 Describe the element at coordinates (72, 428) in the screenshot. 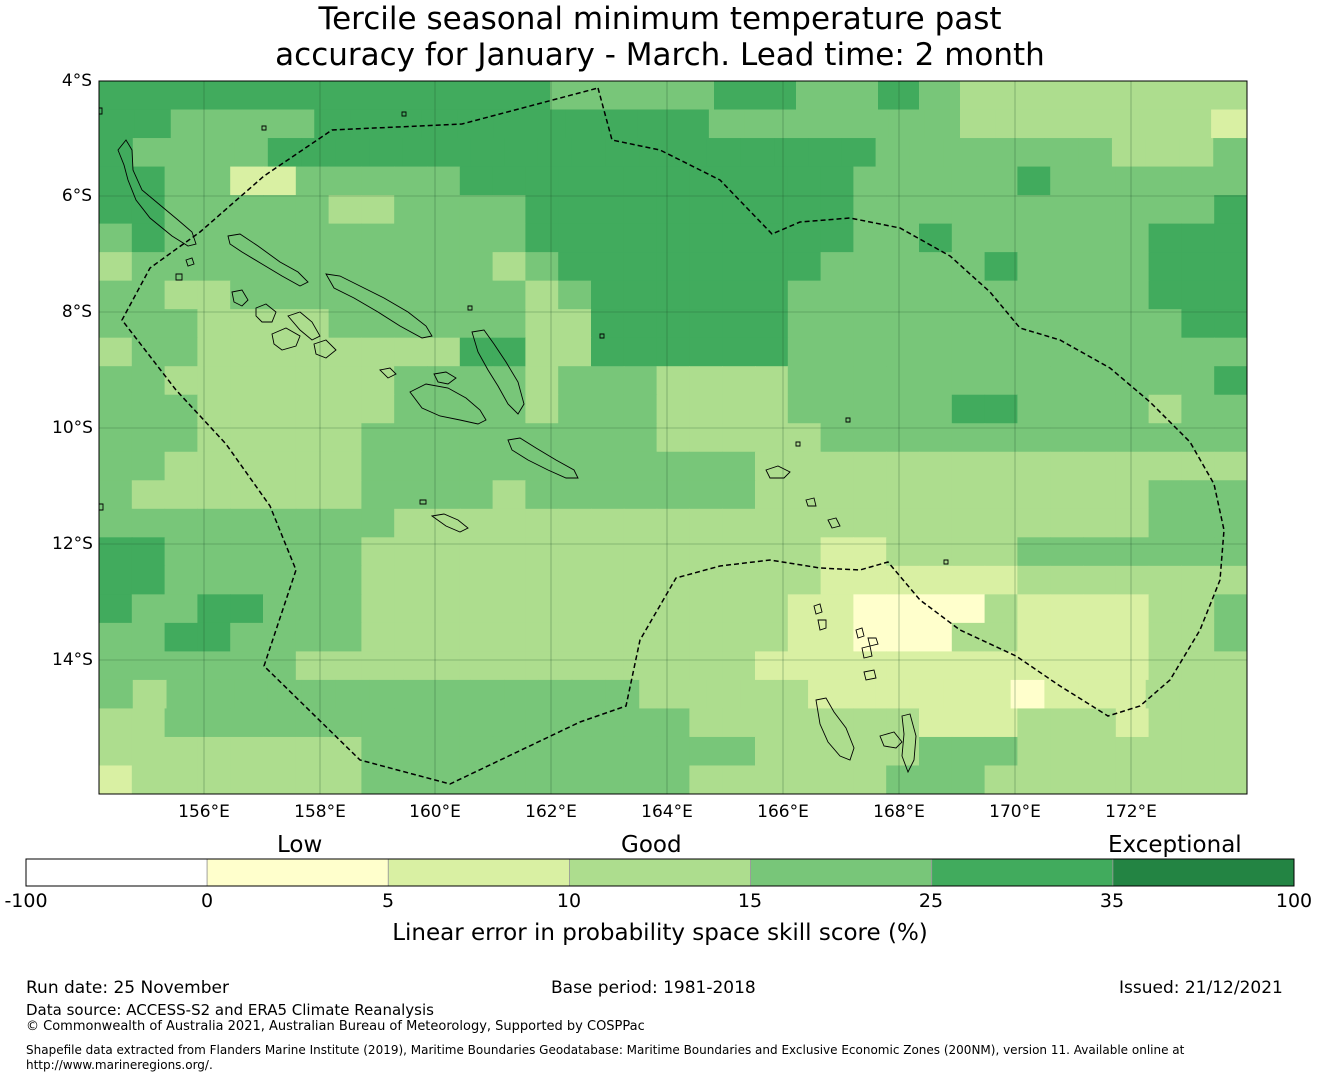

I see `lat-label-10s: 10°S` at that location.